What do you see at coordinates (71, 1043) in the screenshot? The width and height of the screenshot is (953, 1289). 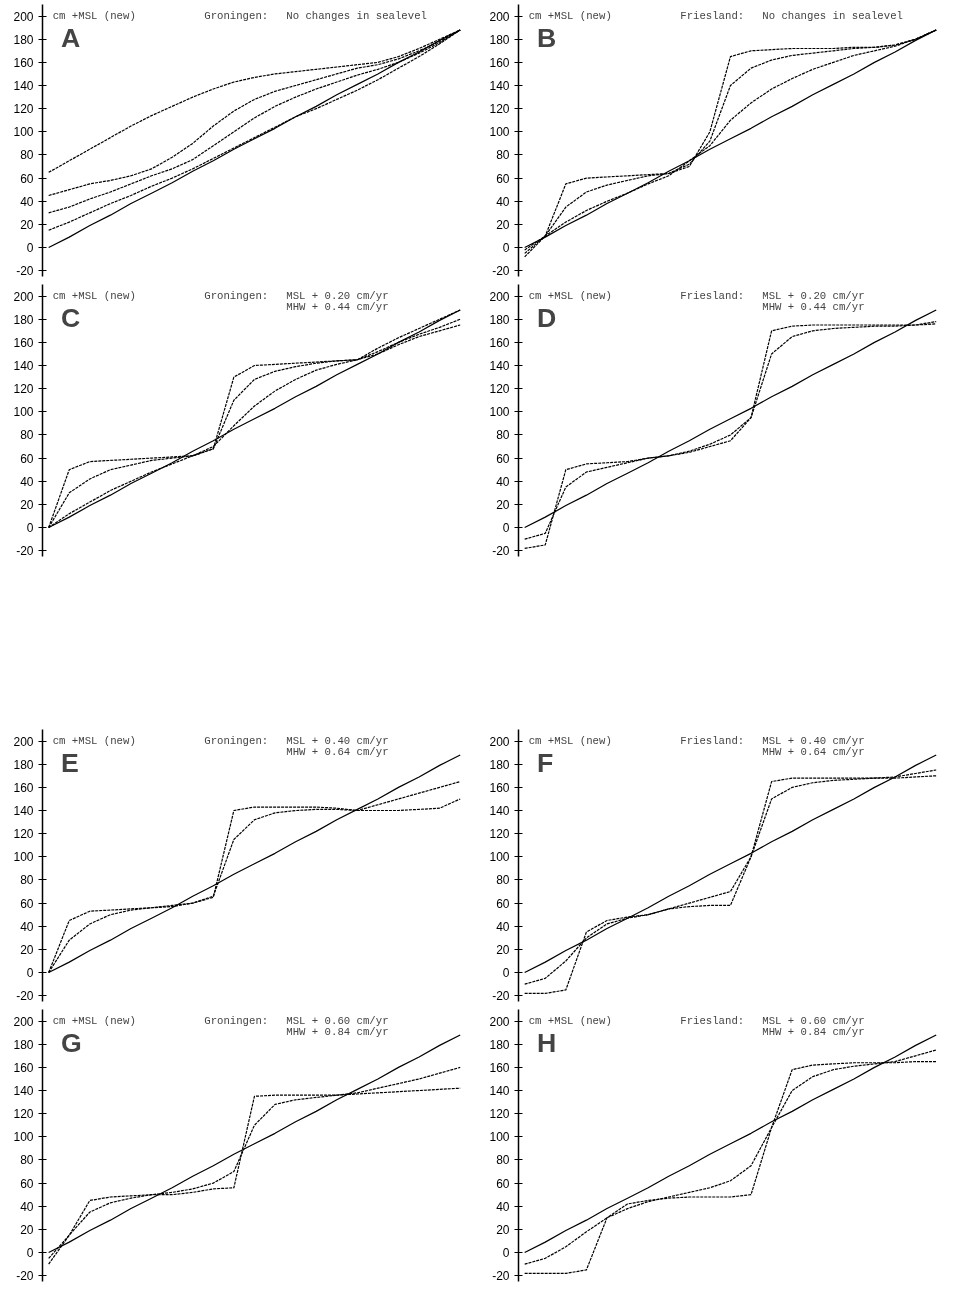 I see `annotation: G` at bounding box center [71, 1043].